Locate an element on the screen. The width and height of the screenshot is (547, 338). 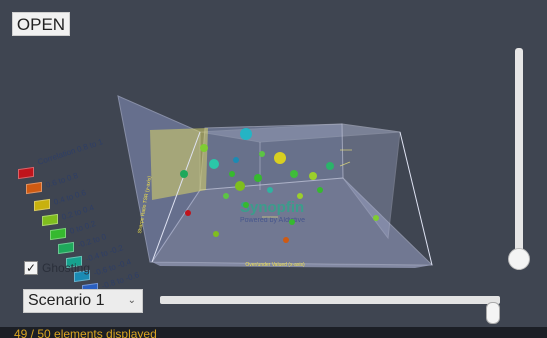
vertical-slider-track is located at coordinates (519, 159).